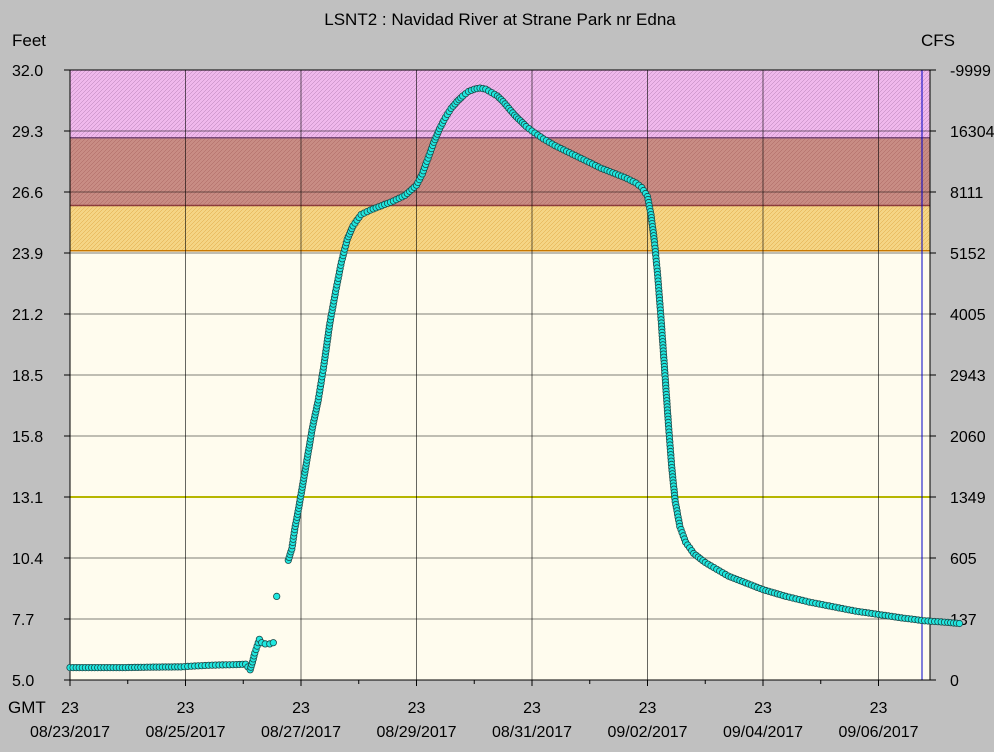  What do you see at coordinates (27, 437) in the screenshot?
I see `y-tick-label: 15.8` at bounding box center [27, 437].